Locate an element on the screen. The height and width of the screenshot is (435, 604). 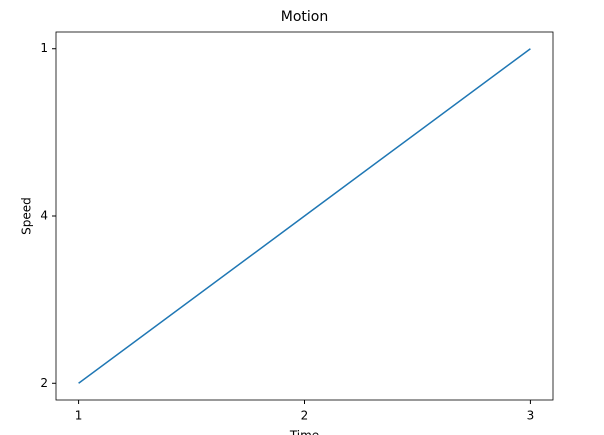
y-tick-label: 1 is located at coordinates (44, 48).